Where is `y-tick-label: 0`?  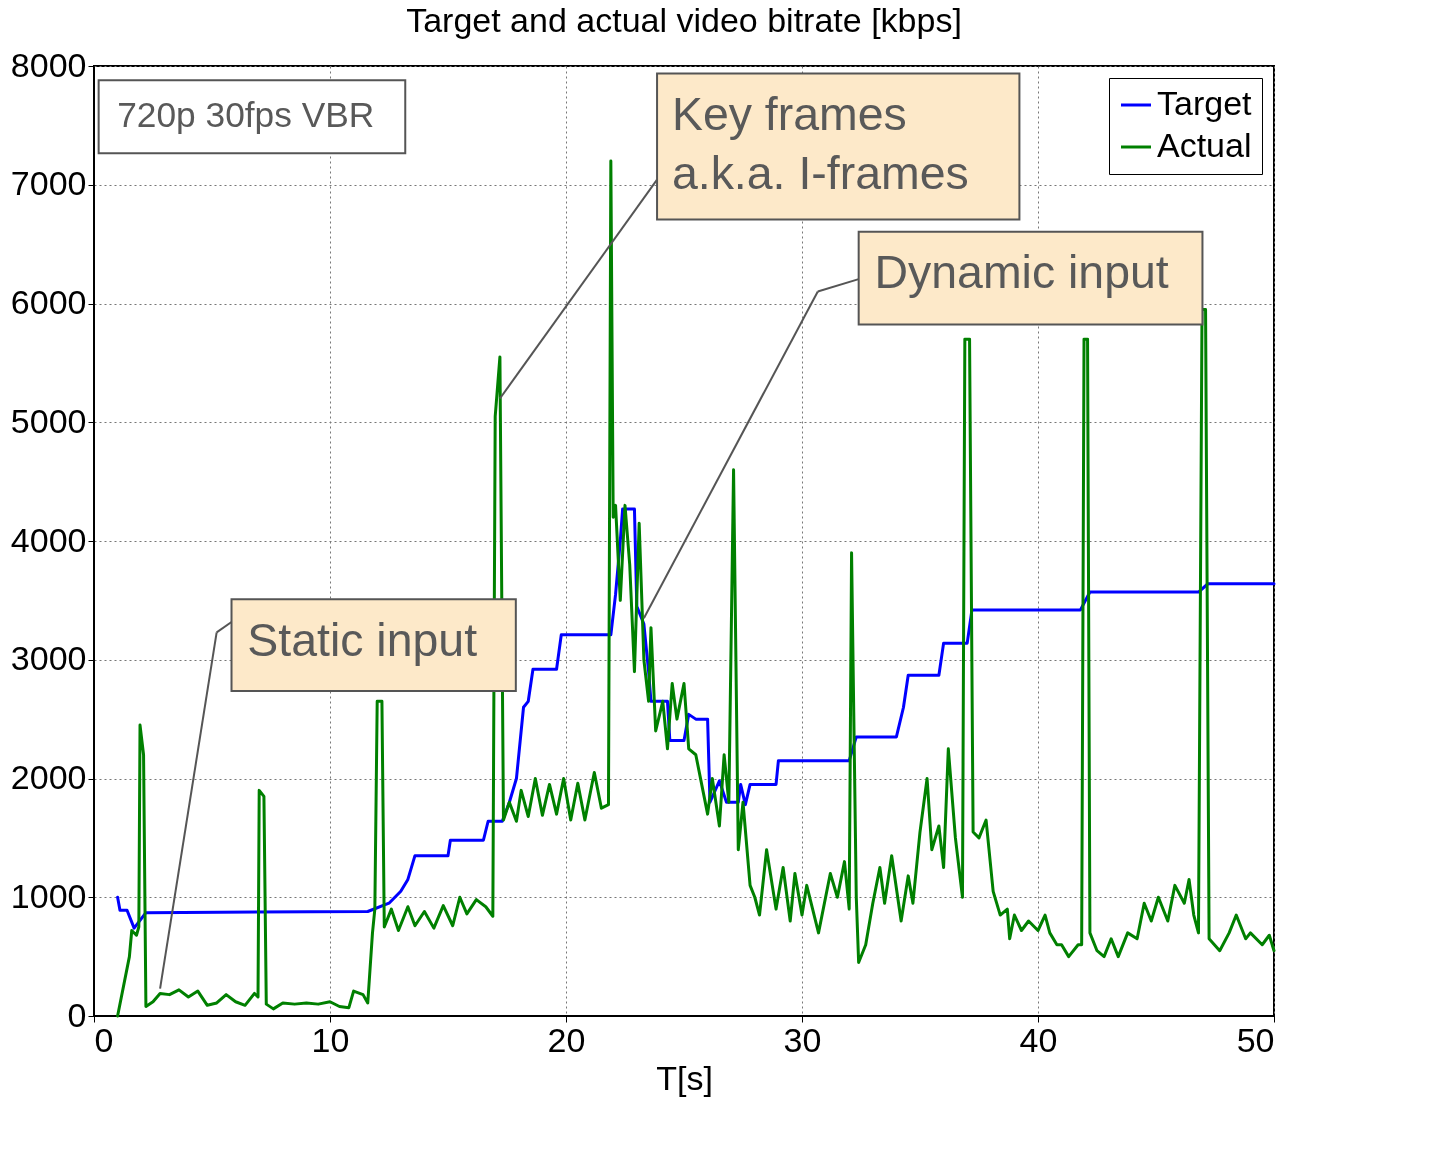 y-tick-label: 0 is located at coordinates (77, 1014).